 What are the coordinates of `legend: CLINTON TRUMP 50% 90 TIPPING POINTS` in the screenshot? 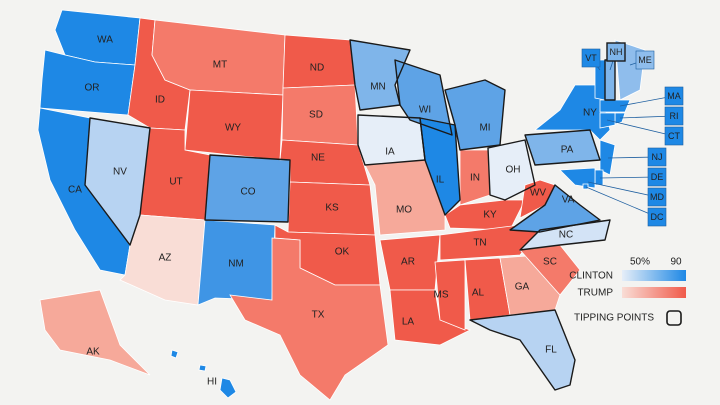 It's located at (627, 291).